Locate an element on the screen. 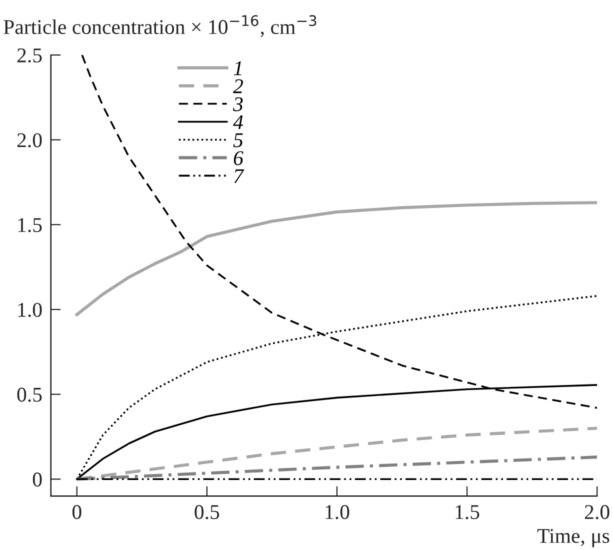 The width and height of the screenshot is (613, 550). y-axis-title: Particle concentration × 10$^{−16}$, cm$^{−3}$ is located at coordinates (160, 26).